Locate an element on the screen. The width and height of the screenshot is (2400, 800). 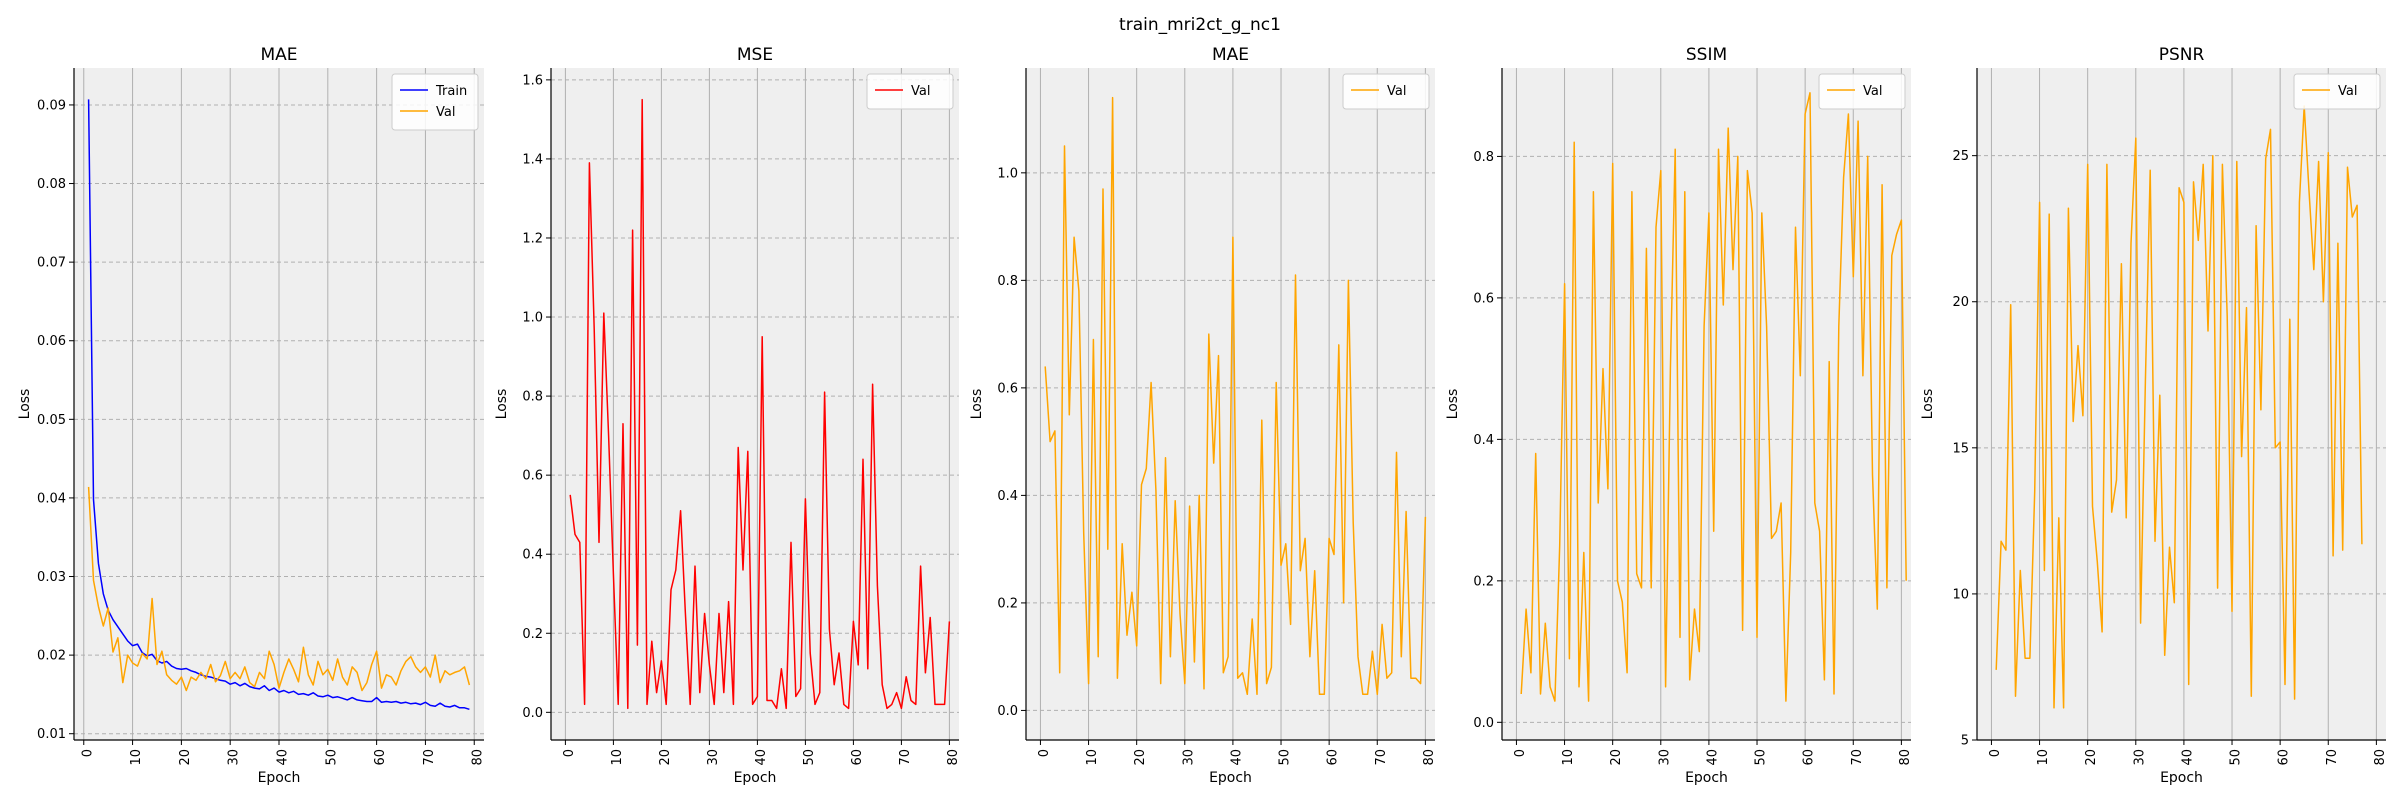
y-tick-label: 0.05 is located at coordinates (51, 420).